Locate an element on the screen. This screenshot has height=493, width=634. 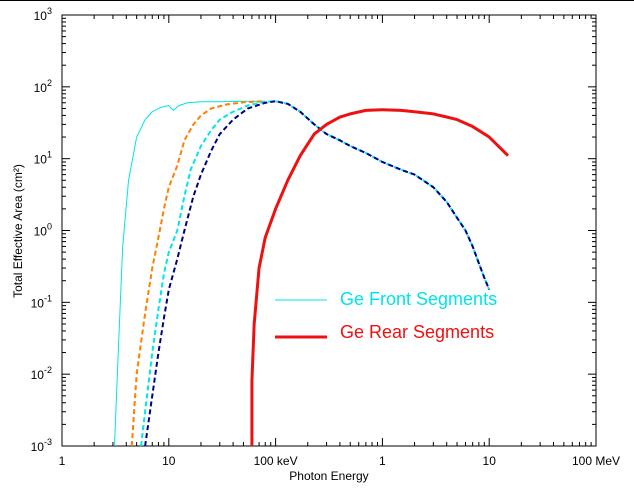
y-axis-title: Total Effective Area (cm²) is located at coordinates (18, 231).